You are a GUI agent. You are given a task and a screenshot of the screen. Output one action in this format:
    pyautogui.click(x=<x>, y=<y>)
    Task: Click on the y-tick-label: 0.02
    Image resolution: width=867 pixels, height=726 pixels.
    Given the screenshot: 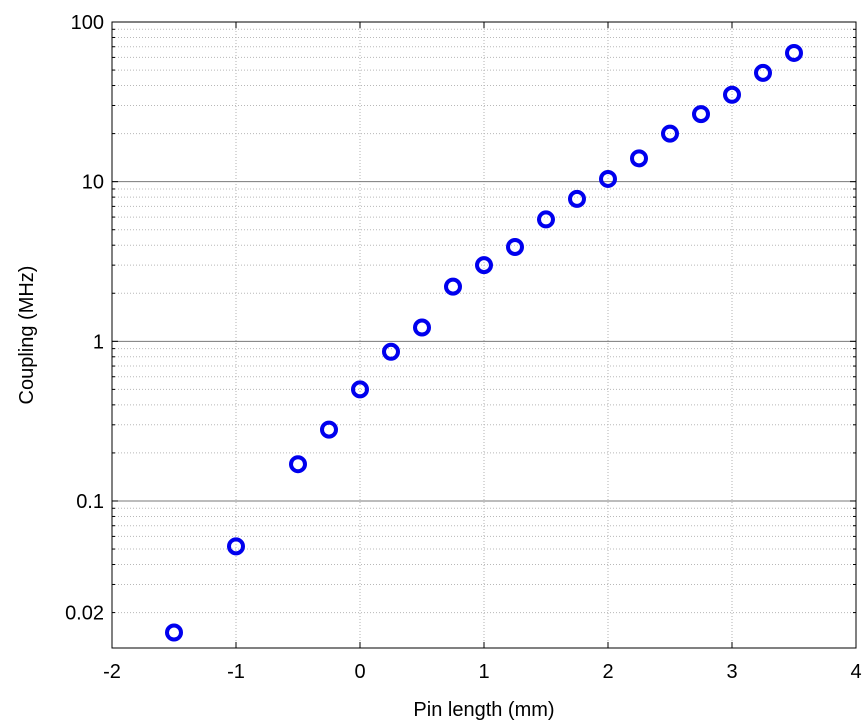 What is the action you would take?
    pyautogui.click(x=84, y=614)
    